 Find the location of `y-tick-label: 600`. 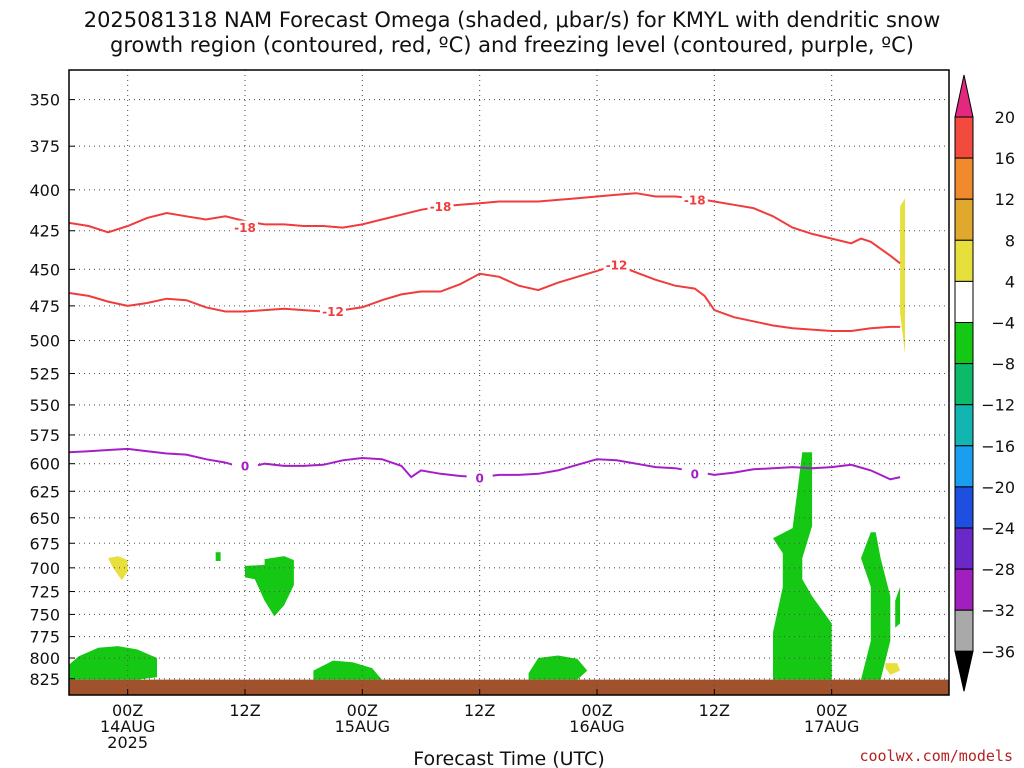

y-tick-label: 600 is located at coordinates (44, 464).